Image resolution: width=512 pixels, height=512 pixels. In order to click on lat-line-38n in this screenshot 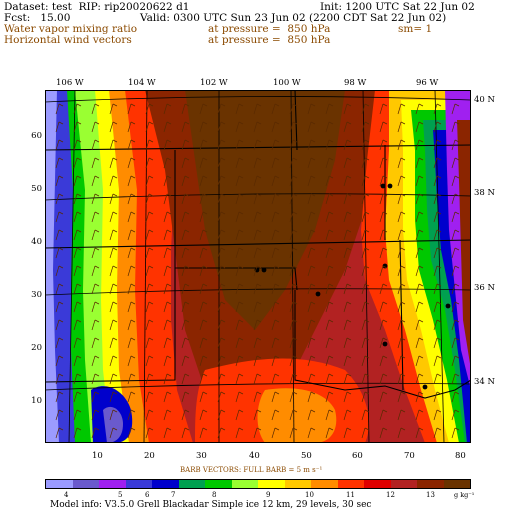, I will do `click(258, 197)`.